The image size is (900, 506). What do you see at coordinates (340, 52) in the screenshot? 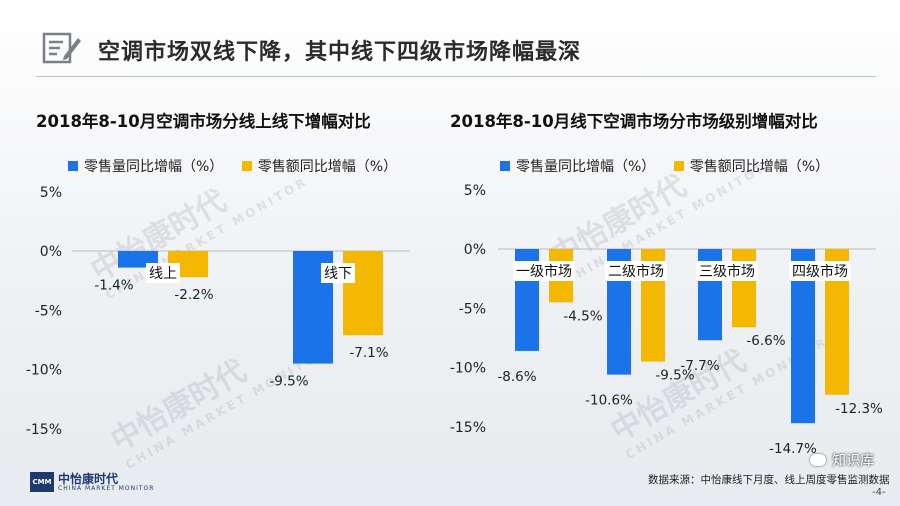
I see `page-title: 空调市场双线下降，其中线下四级市场降幅最深` at bounding box center [340, 52].